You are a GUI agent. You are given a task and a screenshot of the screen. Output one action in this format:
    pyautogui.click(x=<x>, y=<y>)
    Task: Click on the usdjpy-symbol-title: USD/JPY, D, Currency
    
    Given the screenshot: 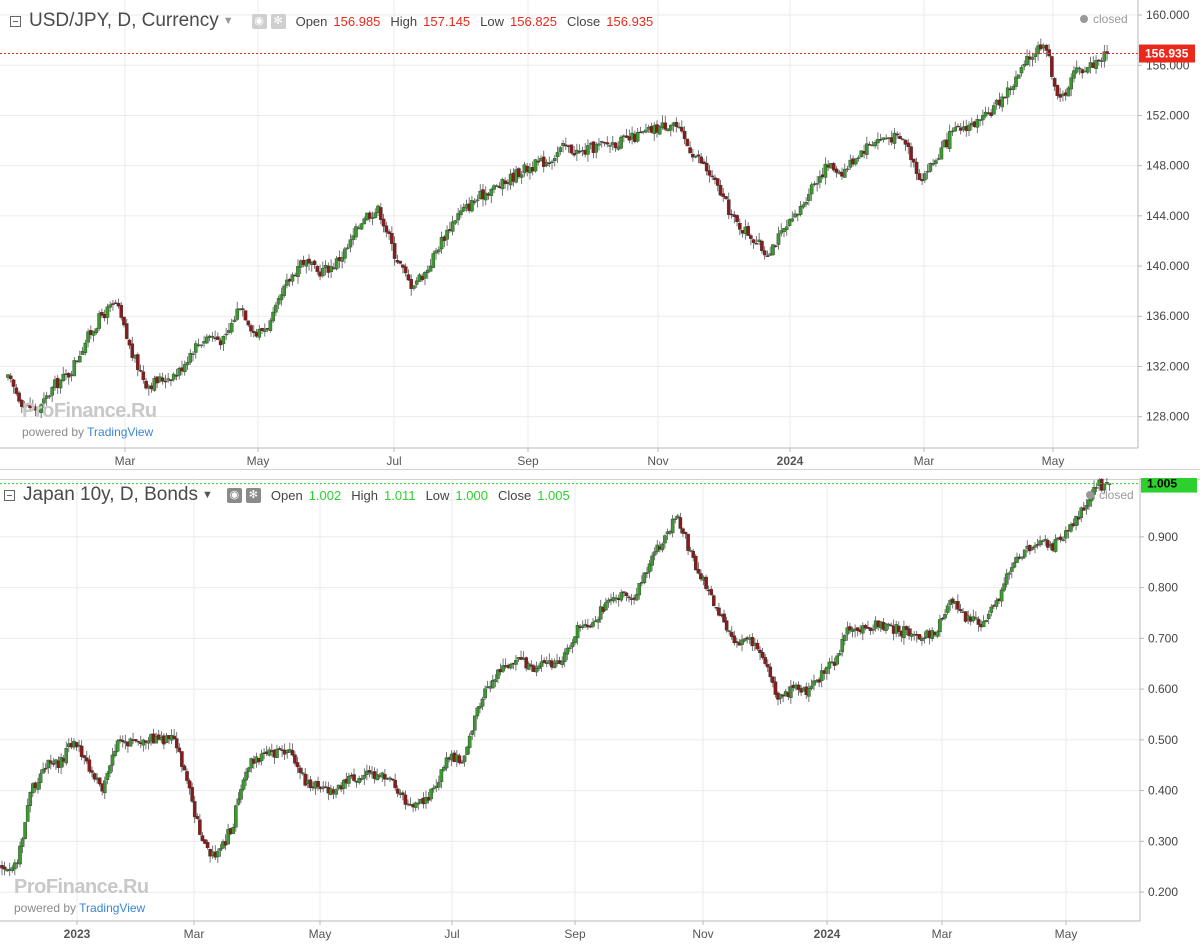 What is the action you would take?
    pyautogui.click(x=124, y=20)
    